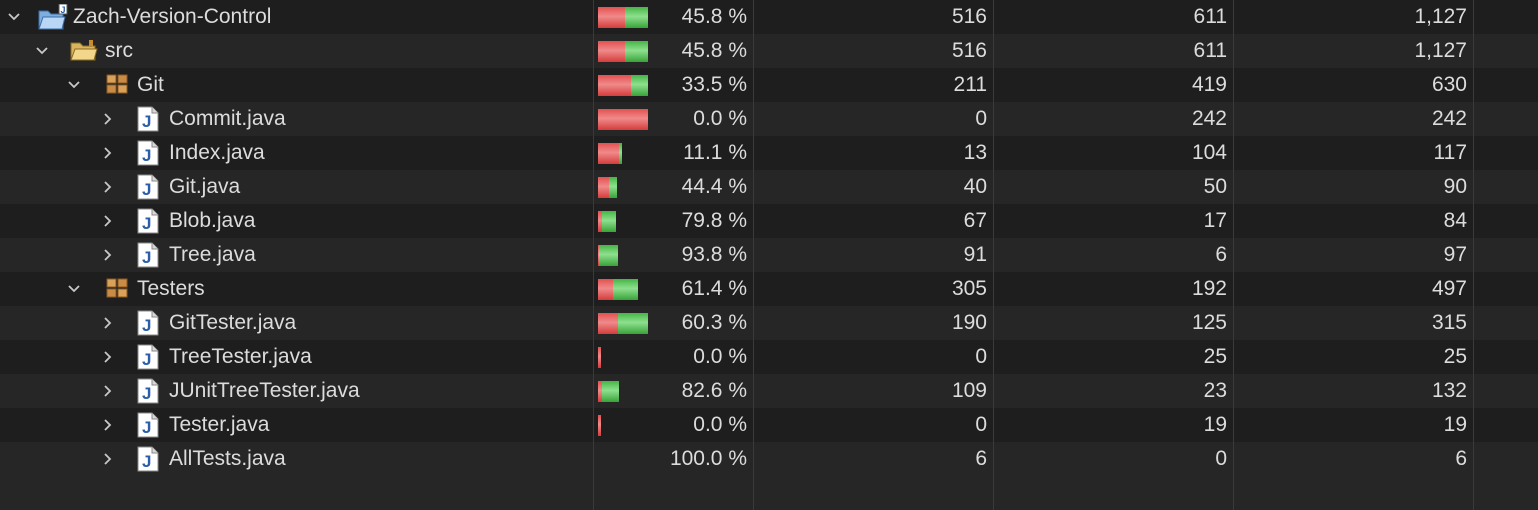  What do you see at coordinates (1440, 16) in the screenshot?
I see `total-instructions: 1,127` at bounding box center [1440, 16].